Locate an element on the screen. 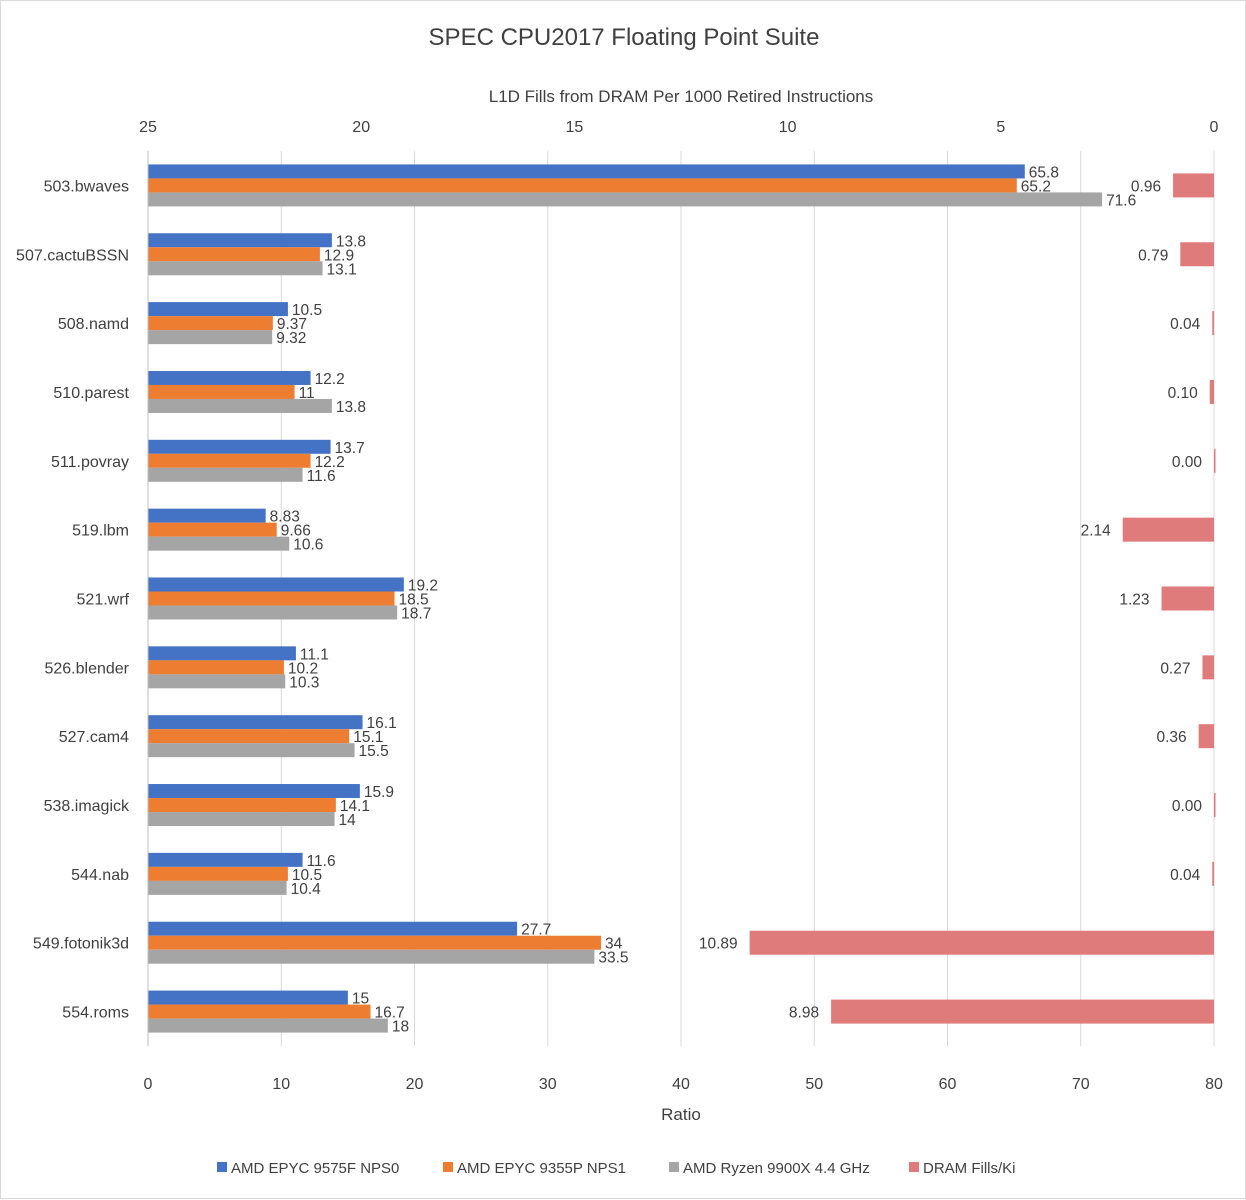 The width and height of the screenshot is (1246, 1200). bar-amd-epyc-9355p-nps1-508-namd is located at coordinates (210, 323).